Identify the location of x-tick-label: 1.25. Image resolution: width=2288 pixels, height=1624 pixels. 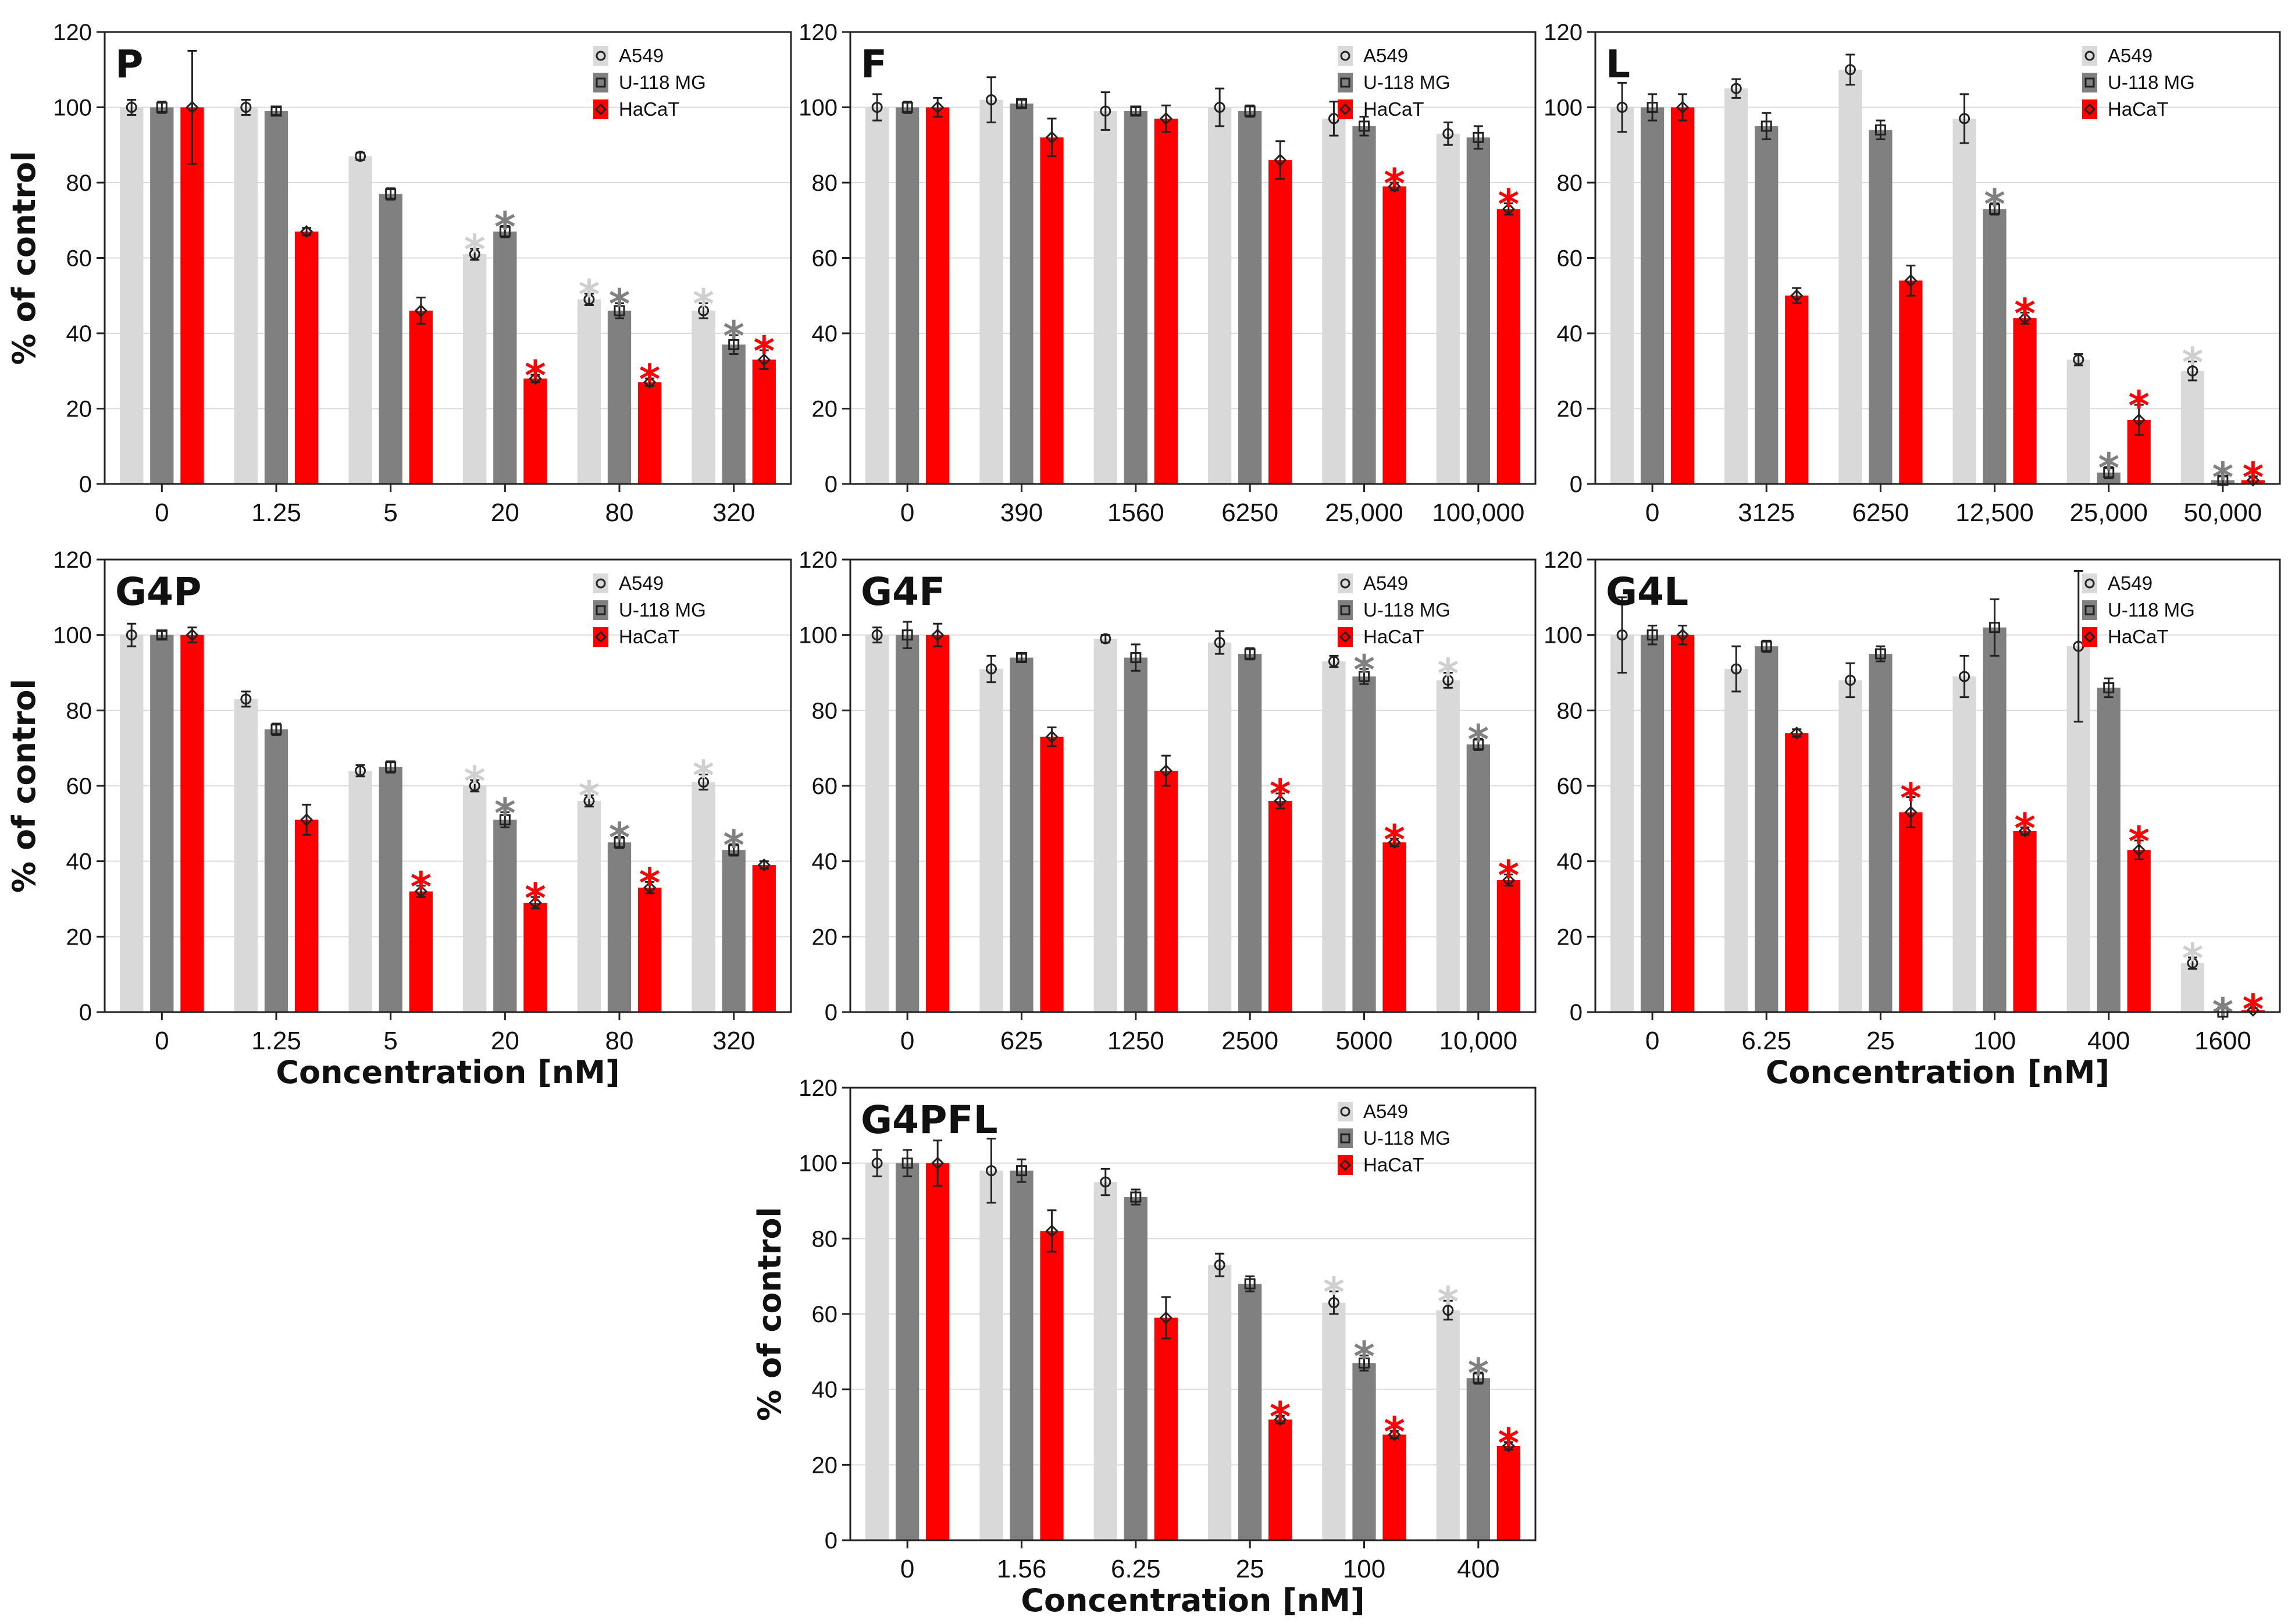
(276, 512).